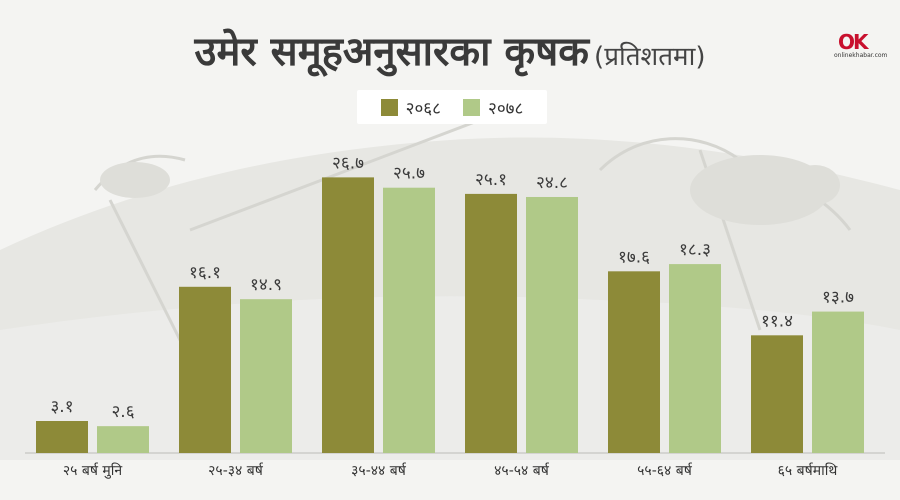  What do you see at coordinates (861, 55) in the screenshot?
I see `logo-text: onlinekhabar.com` at bounding box center [861, 55].